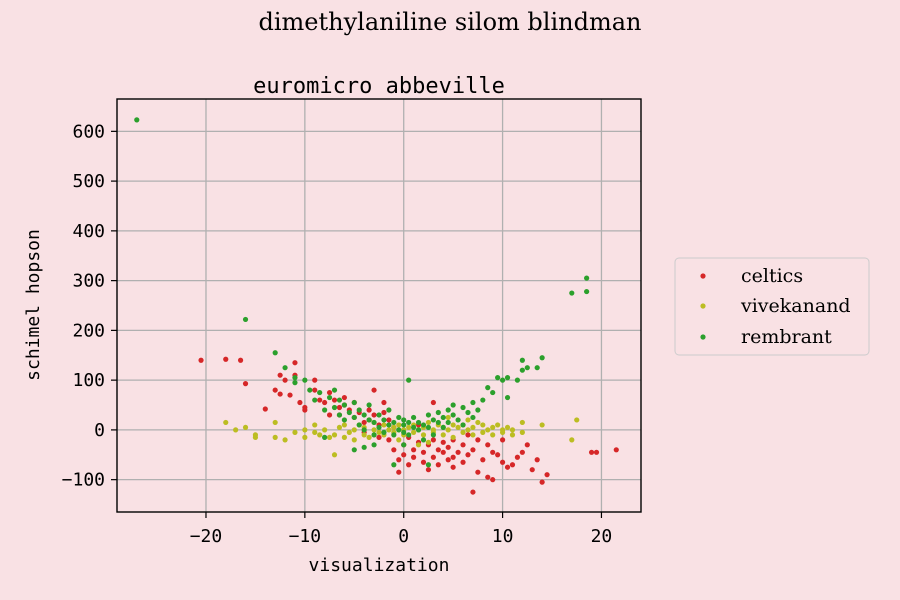 Image resolution: width=900 pixels, height=600 pixels. What do you see at coordinates (88, 131) in the screenshot?
I see `y-tick-label: 600` at bounding box center [88, 131].